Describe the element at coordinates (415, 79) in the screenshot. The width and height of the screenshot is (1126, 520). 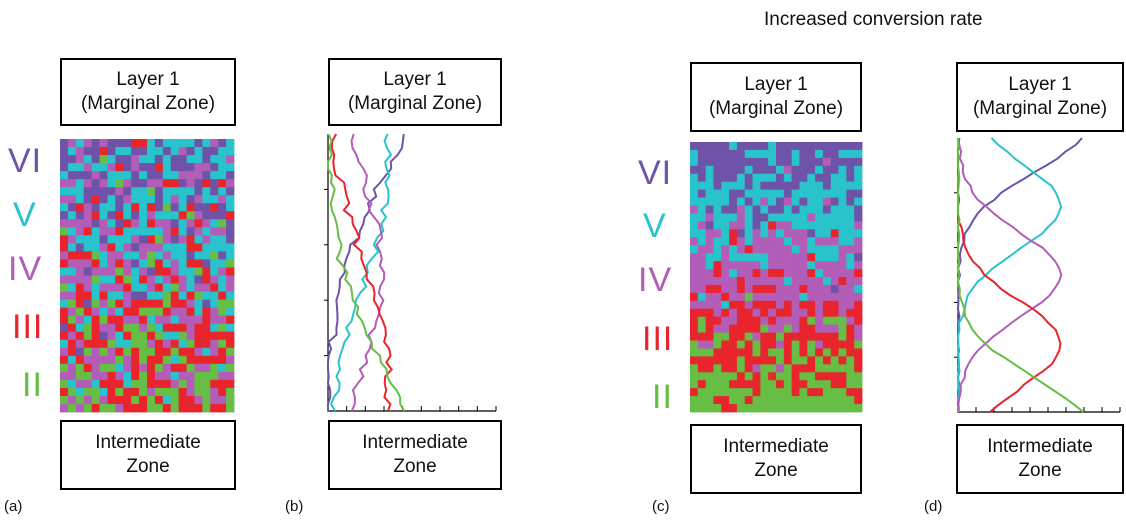
I see `box-line-1: Layer 1` at that location.